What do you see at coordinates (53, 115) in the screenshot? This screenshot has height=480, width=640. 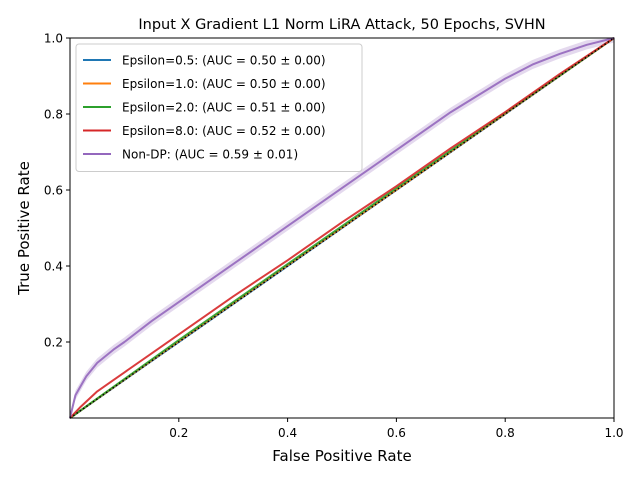 I see `y-tick-label: 0.8` at bounding box center [53, 115].